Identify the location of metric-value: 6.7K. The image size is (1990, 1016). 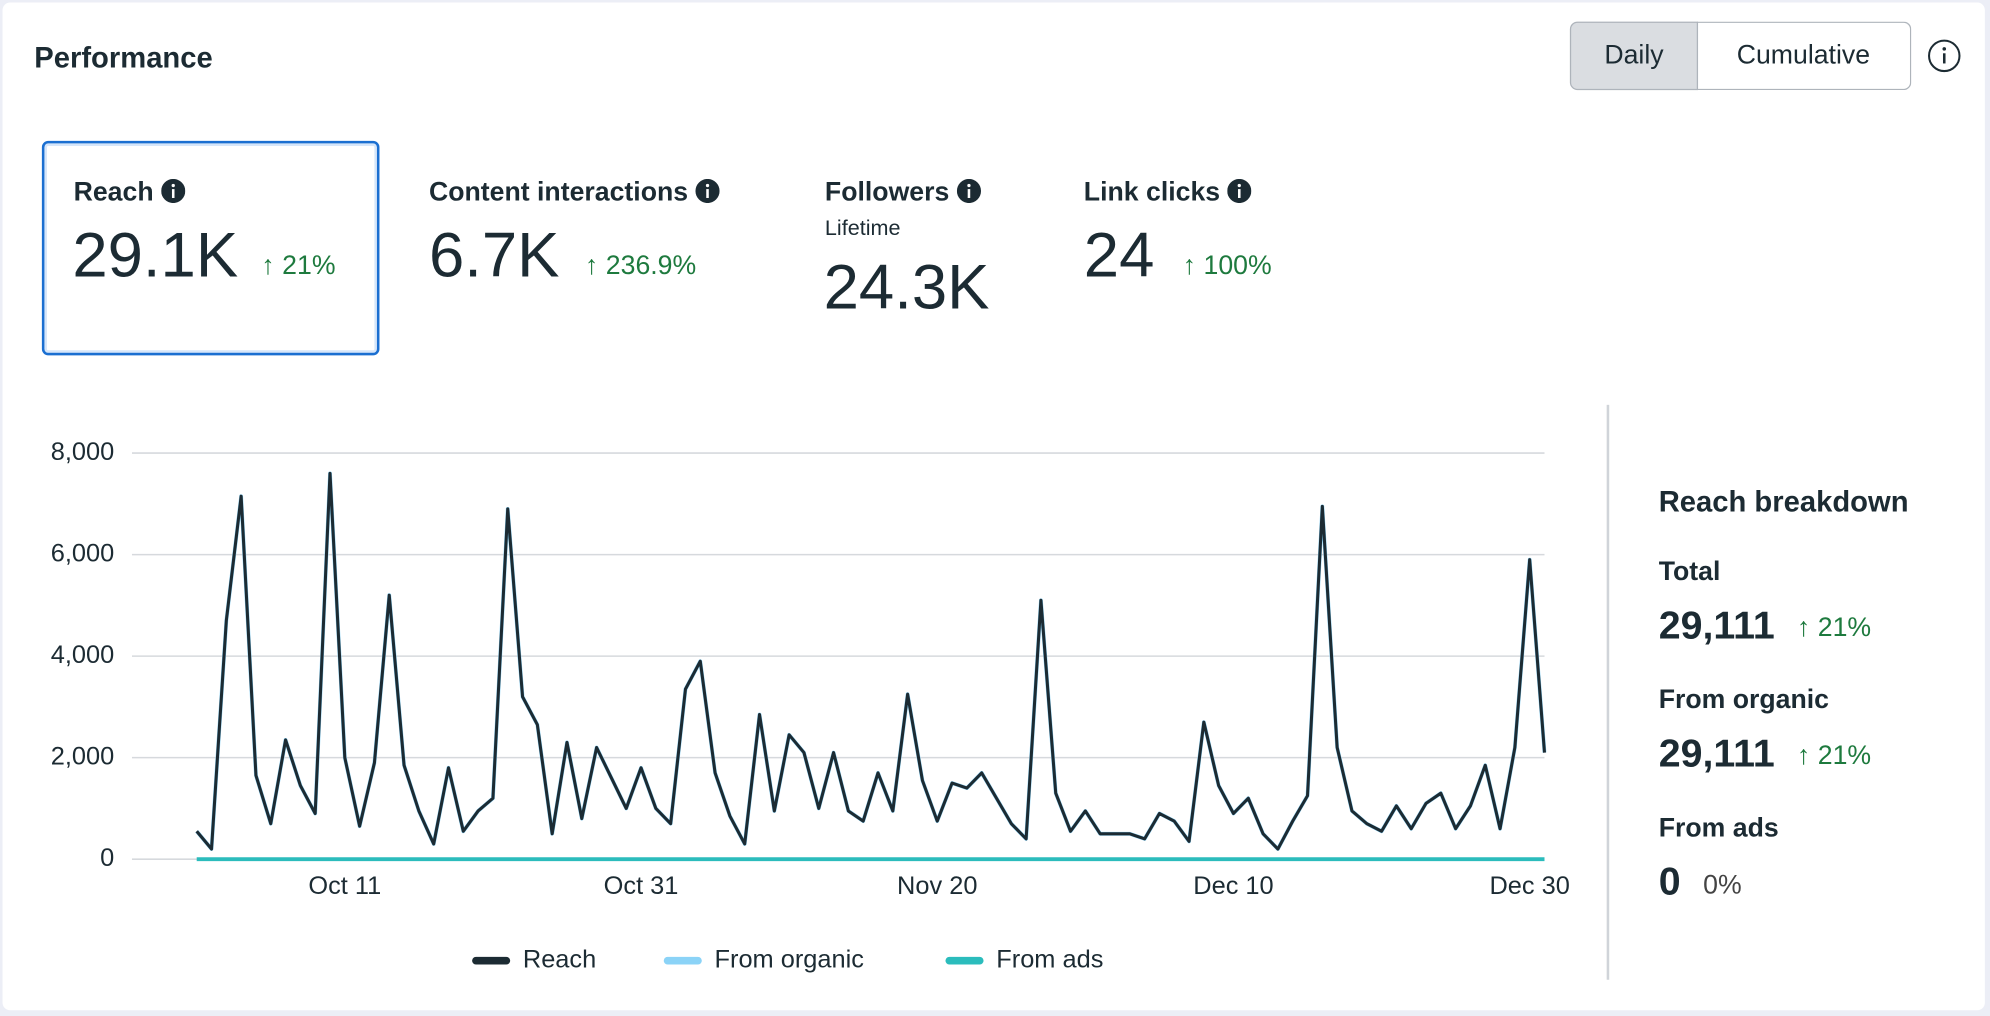
(494, 255).